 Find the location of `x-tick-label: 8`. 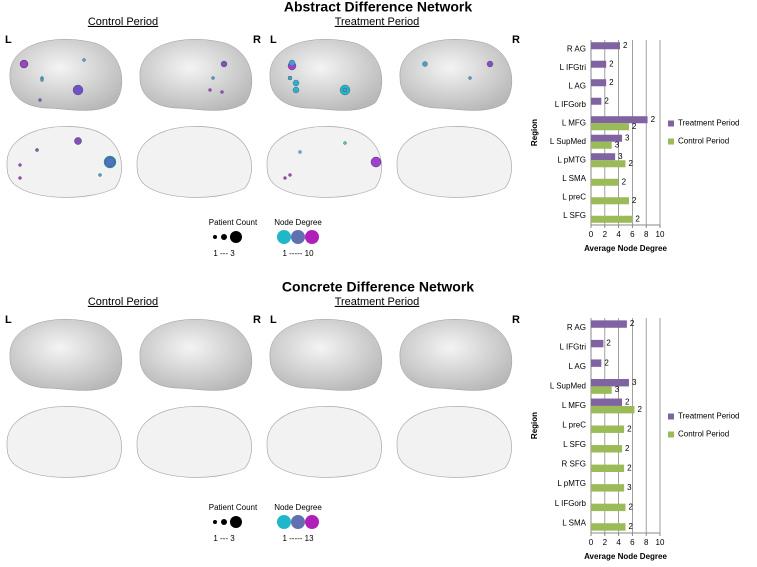

x-tick-label: 8 is located at coordinates (646, 542).